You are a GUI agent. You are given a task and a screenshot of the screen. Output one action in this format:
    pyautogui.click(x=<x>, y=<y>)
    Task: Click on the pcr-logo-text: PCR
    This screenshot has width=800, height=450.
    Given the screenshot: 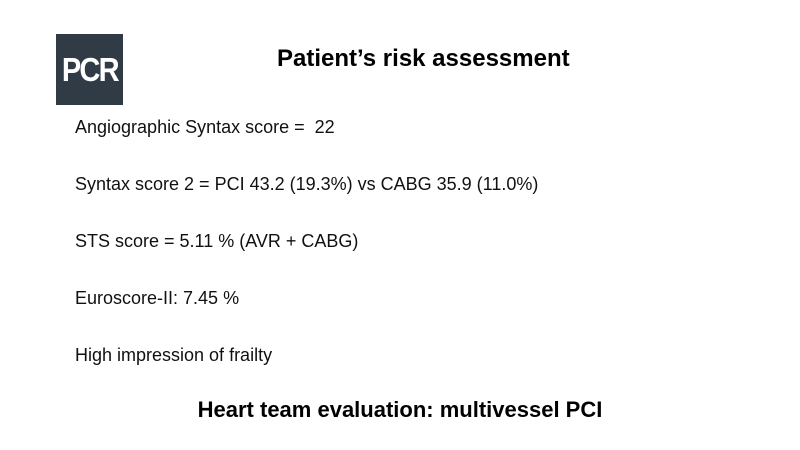 What is the action you would take?
    pyautogui.click(x=90, y=69)
    